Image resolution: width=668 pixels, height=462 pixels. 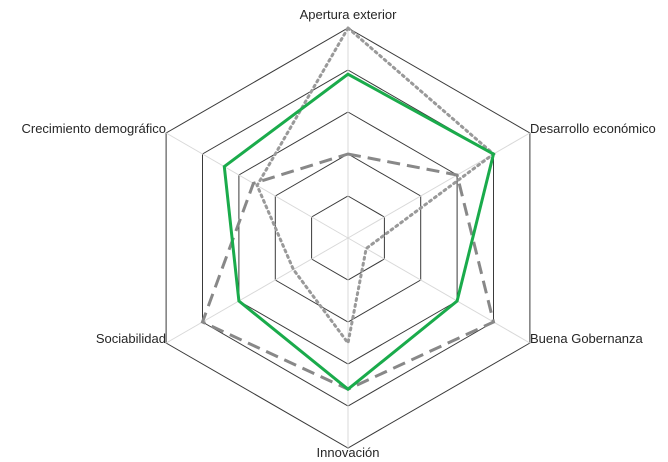 I want to click on axis-label-desarrollo-economico: Desarrollo económico, so click(x=593, y=128).